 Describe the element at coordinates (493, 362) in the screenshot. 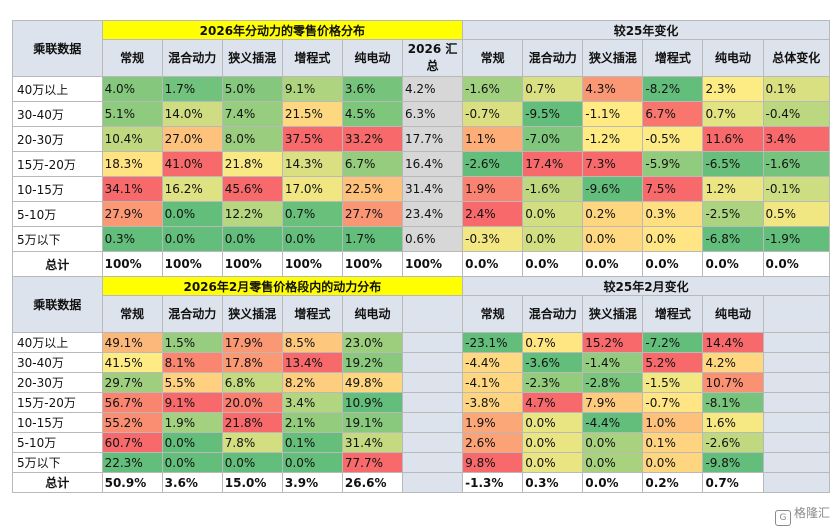

I see `change-cell: -4.4%` at that location.